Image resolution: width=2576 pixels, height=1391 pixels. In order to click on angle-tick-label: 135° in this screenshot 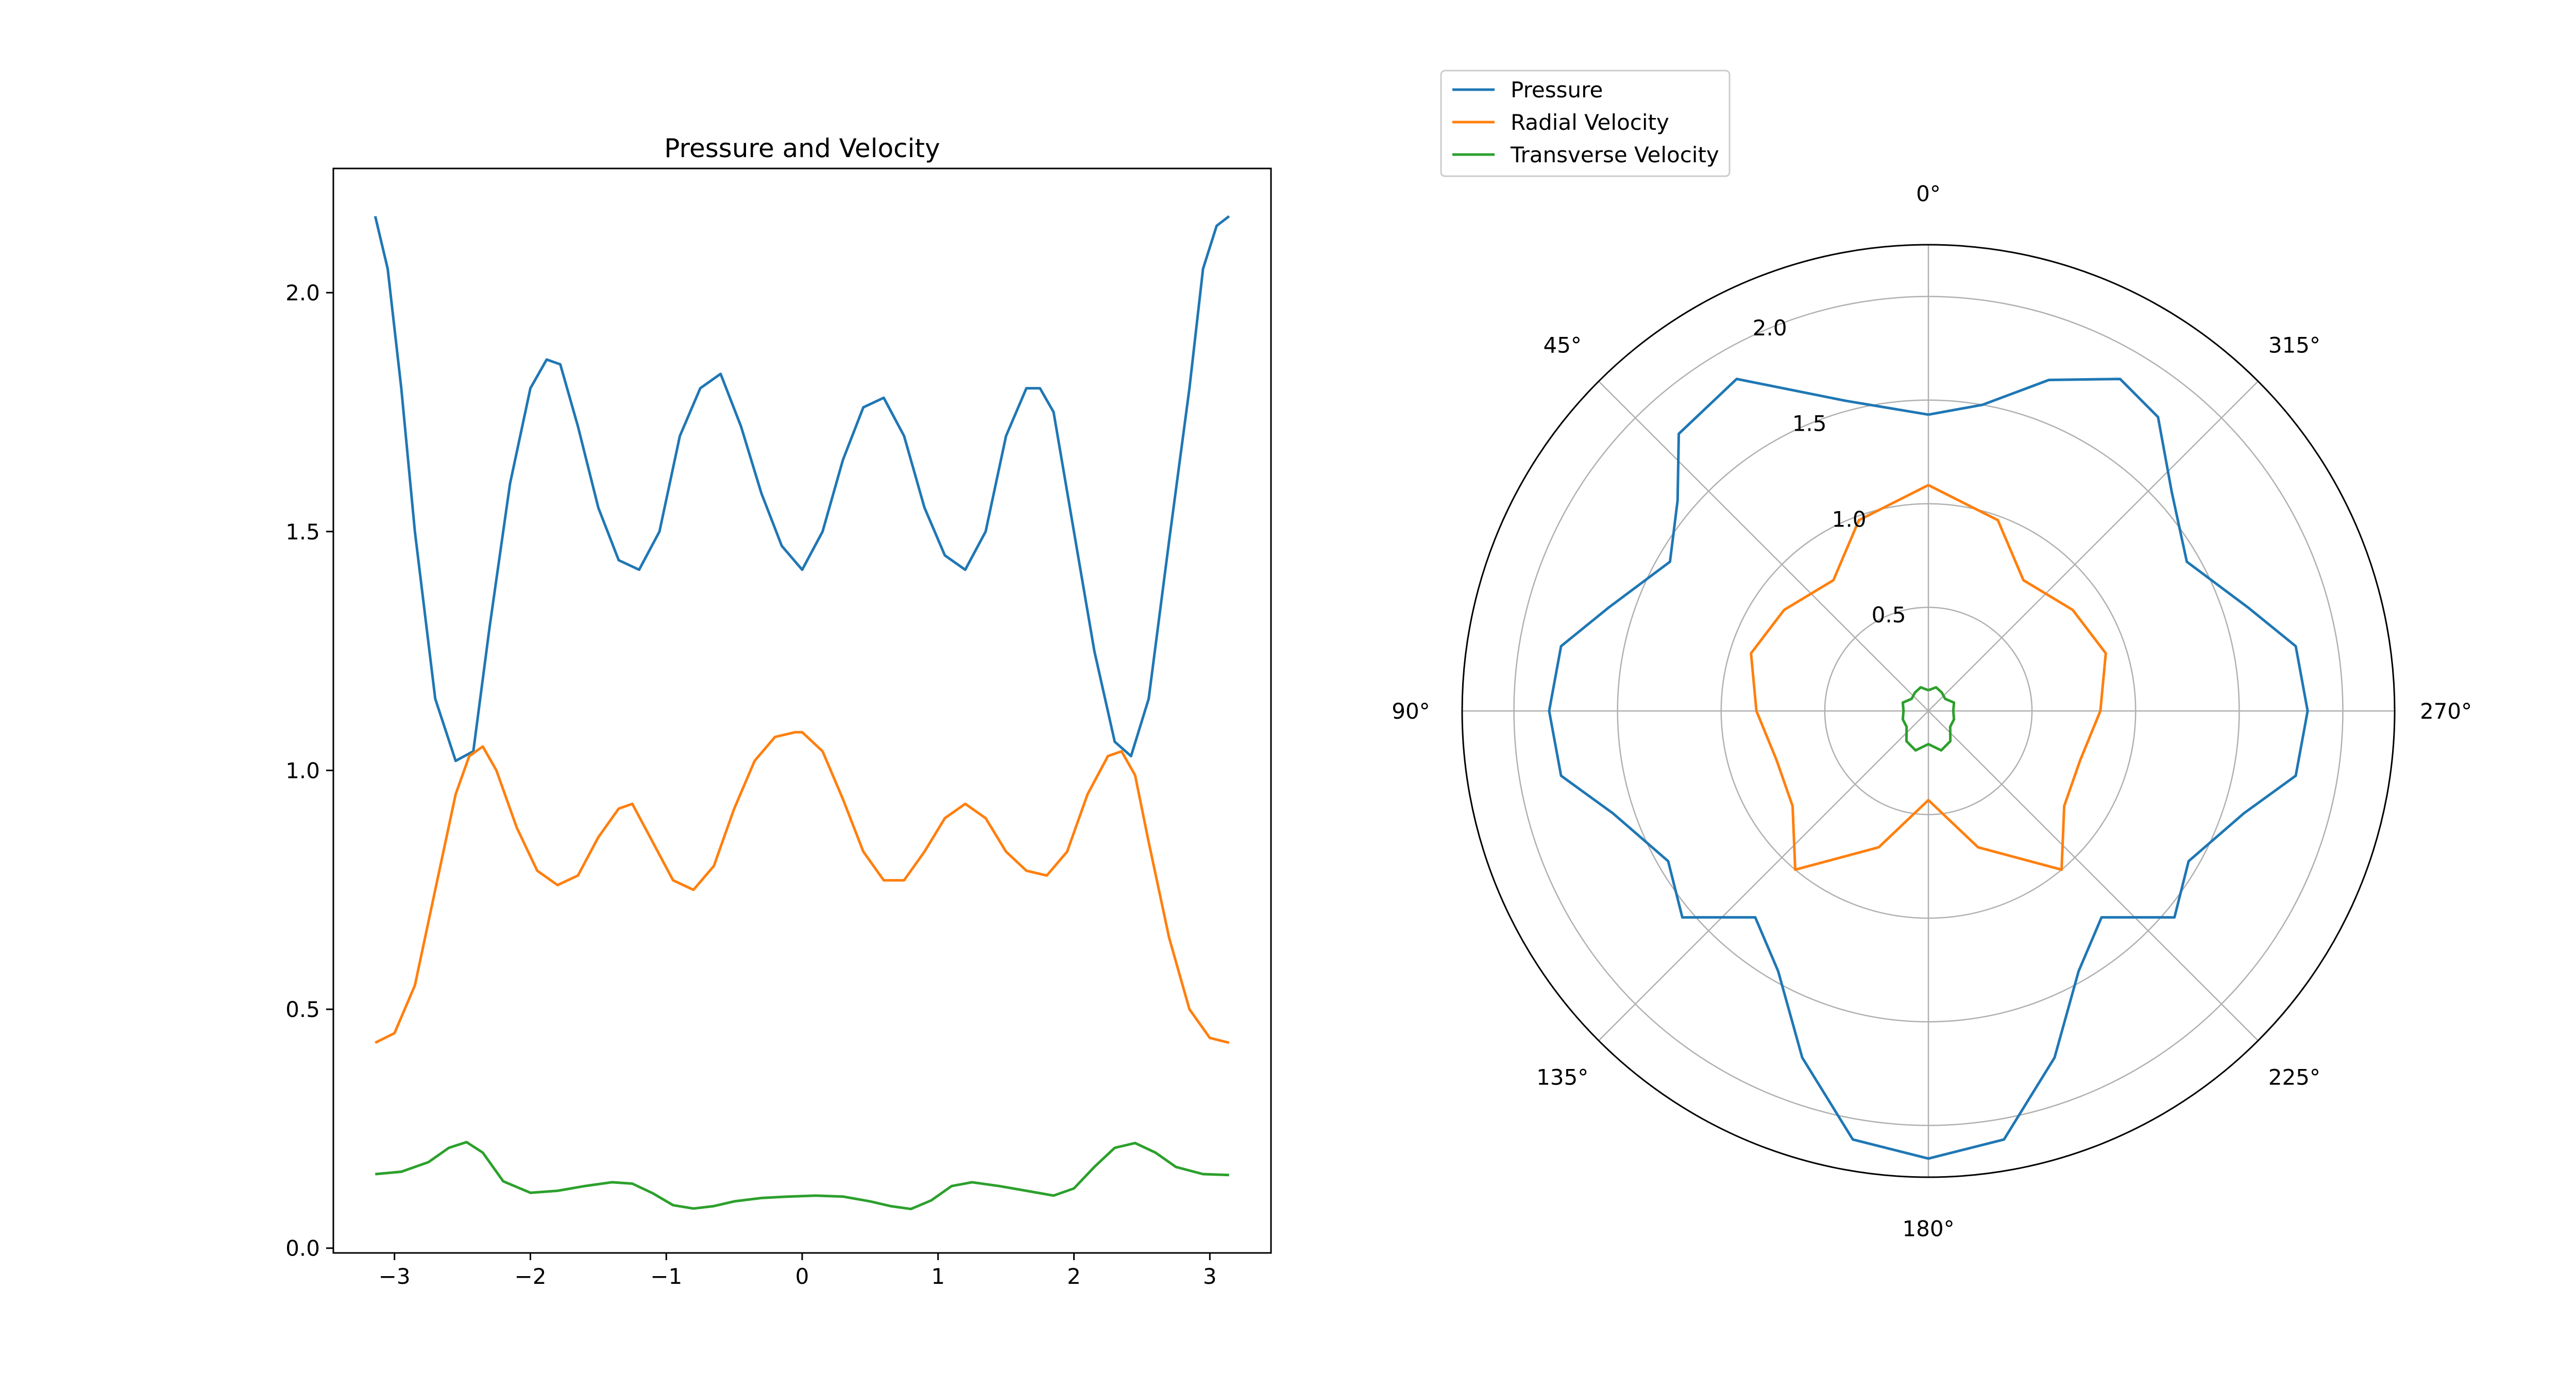, I will do `click(1562, 1077)`.